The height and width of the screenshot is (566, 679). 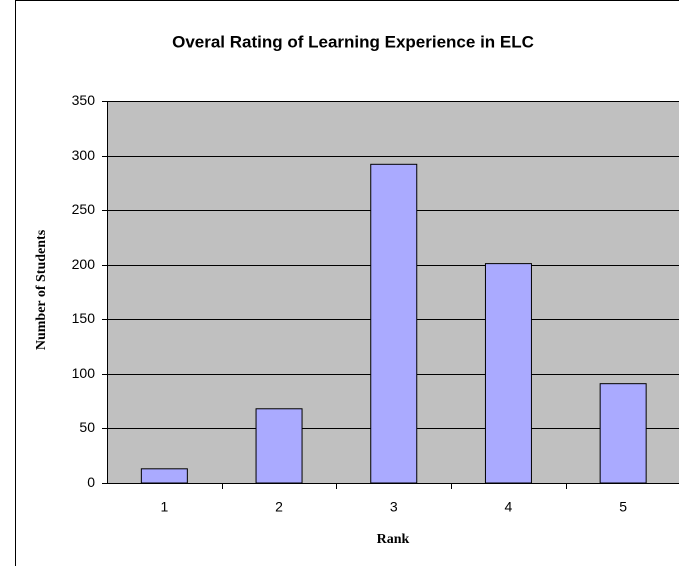 I want to click on x-tick-label: 3, so click(x=394, y=507).